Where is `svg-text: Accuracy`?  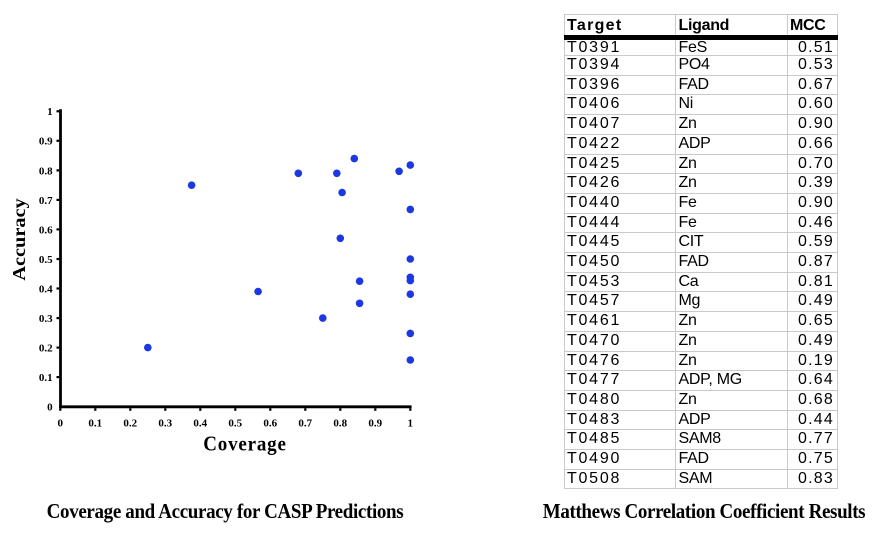 svg-text: Accuracy is located at coordinates (19, 239).